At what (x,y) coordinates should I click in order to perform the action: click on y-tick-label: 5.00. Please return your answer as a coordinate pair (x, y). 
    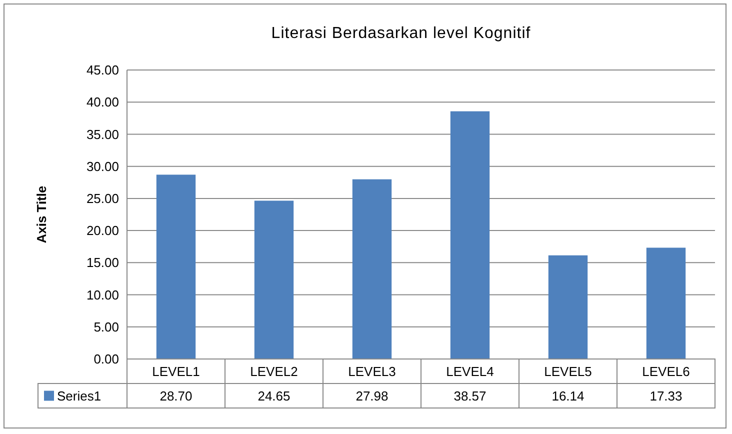
    Looking at the image, I should click on (106, 326).